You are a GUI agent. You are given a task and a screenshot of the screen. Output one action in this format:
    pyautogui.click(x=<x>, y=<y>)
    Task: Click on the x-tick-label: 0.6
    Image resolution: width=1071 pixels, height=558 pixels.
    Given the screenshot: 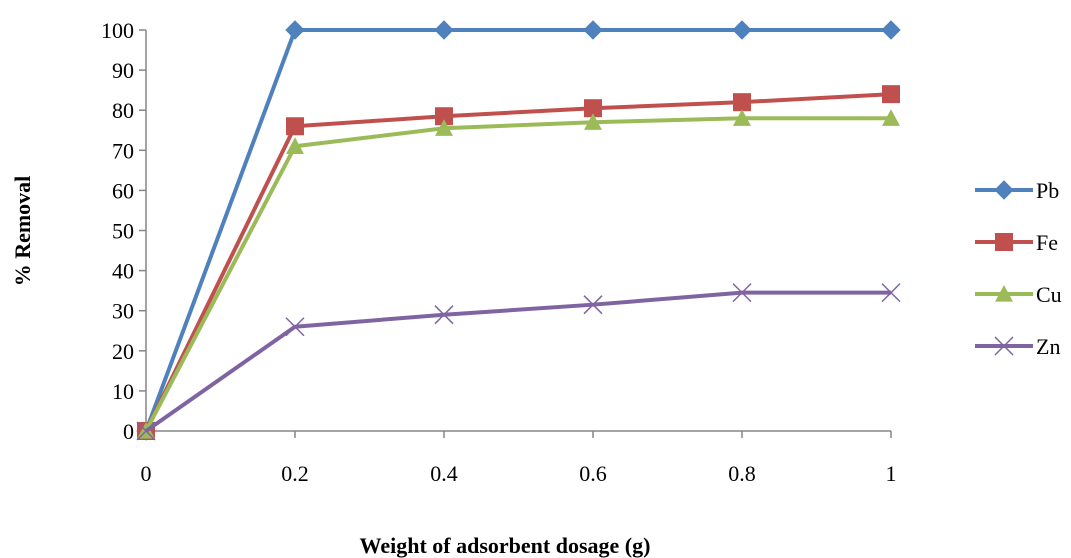 What is the action you would take?
    pyautogui.click(x=593, y=473)
    